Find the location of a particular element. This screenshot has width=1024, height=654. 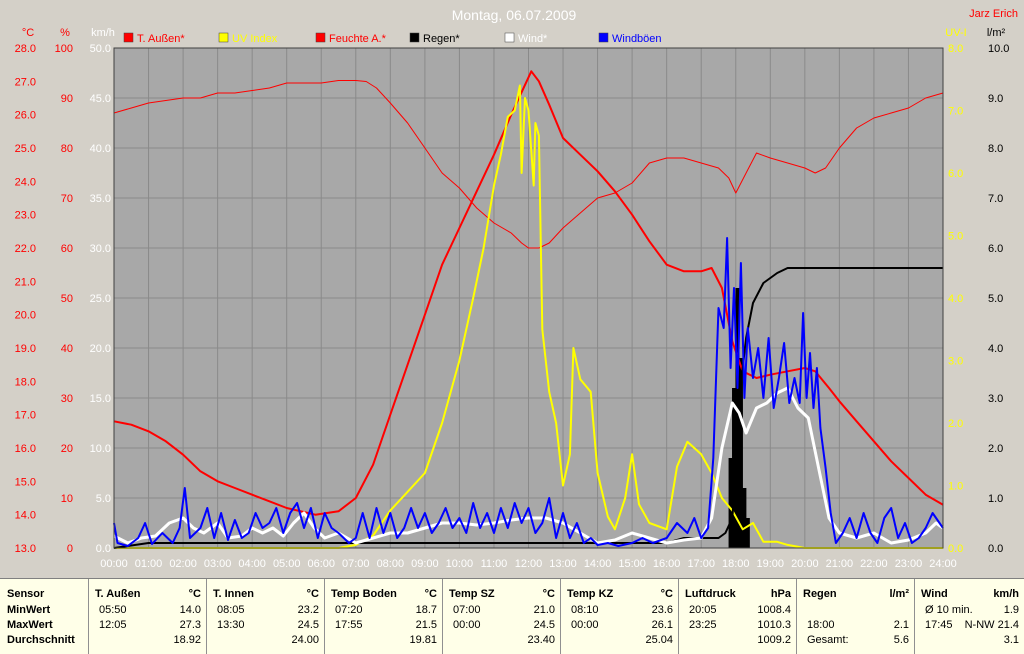

stats-value: 1.9 is located at coordinates (1011, 610).